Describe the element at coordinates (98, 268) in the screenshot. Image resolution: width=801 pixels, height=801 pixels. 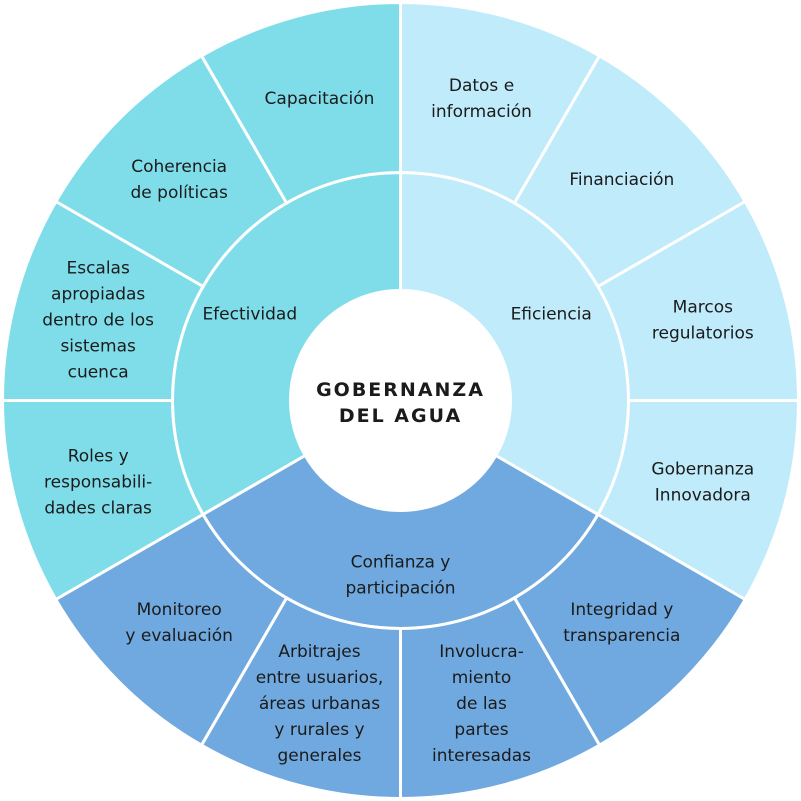
I see `principle-label-line: Escalas` at that location.